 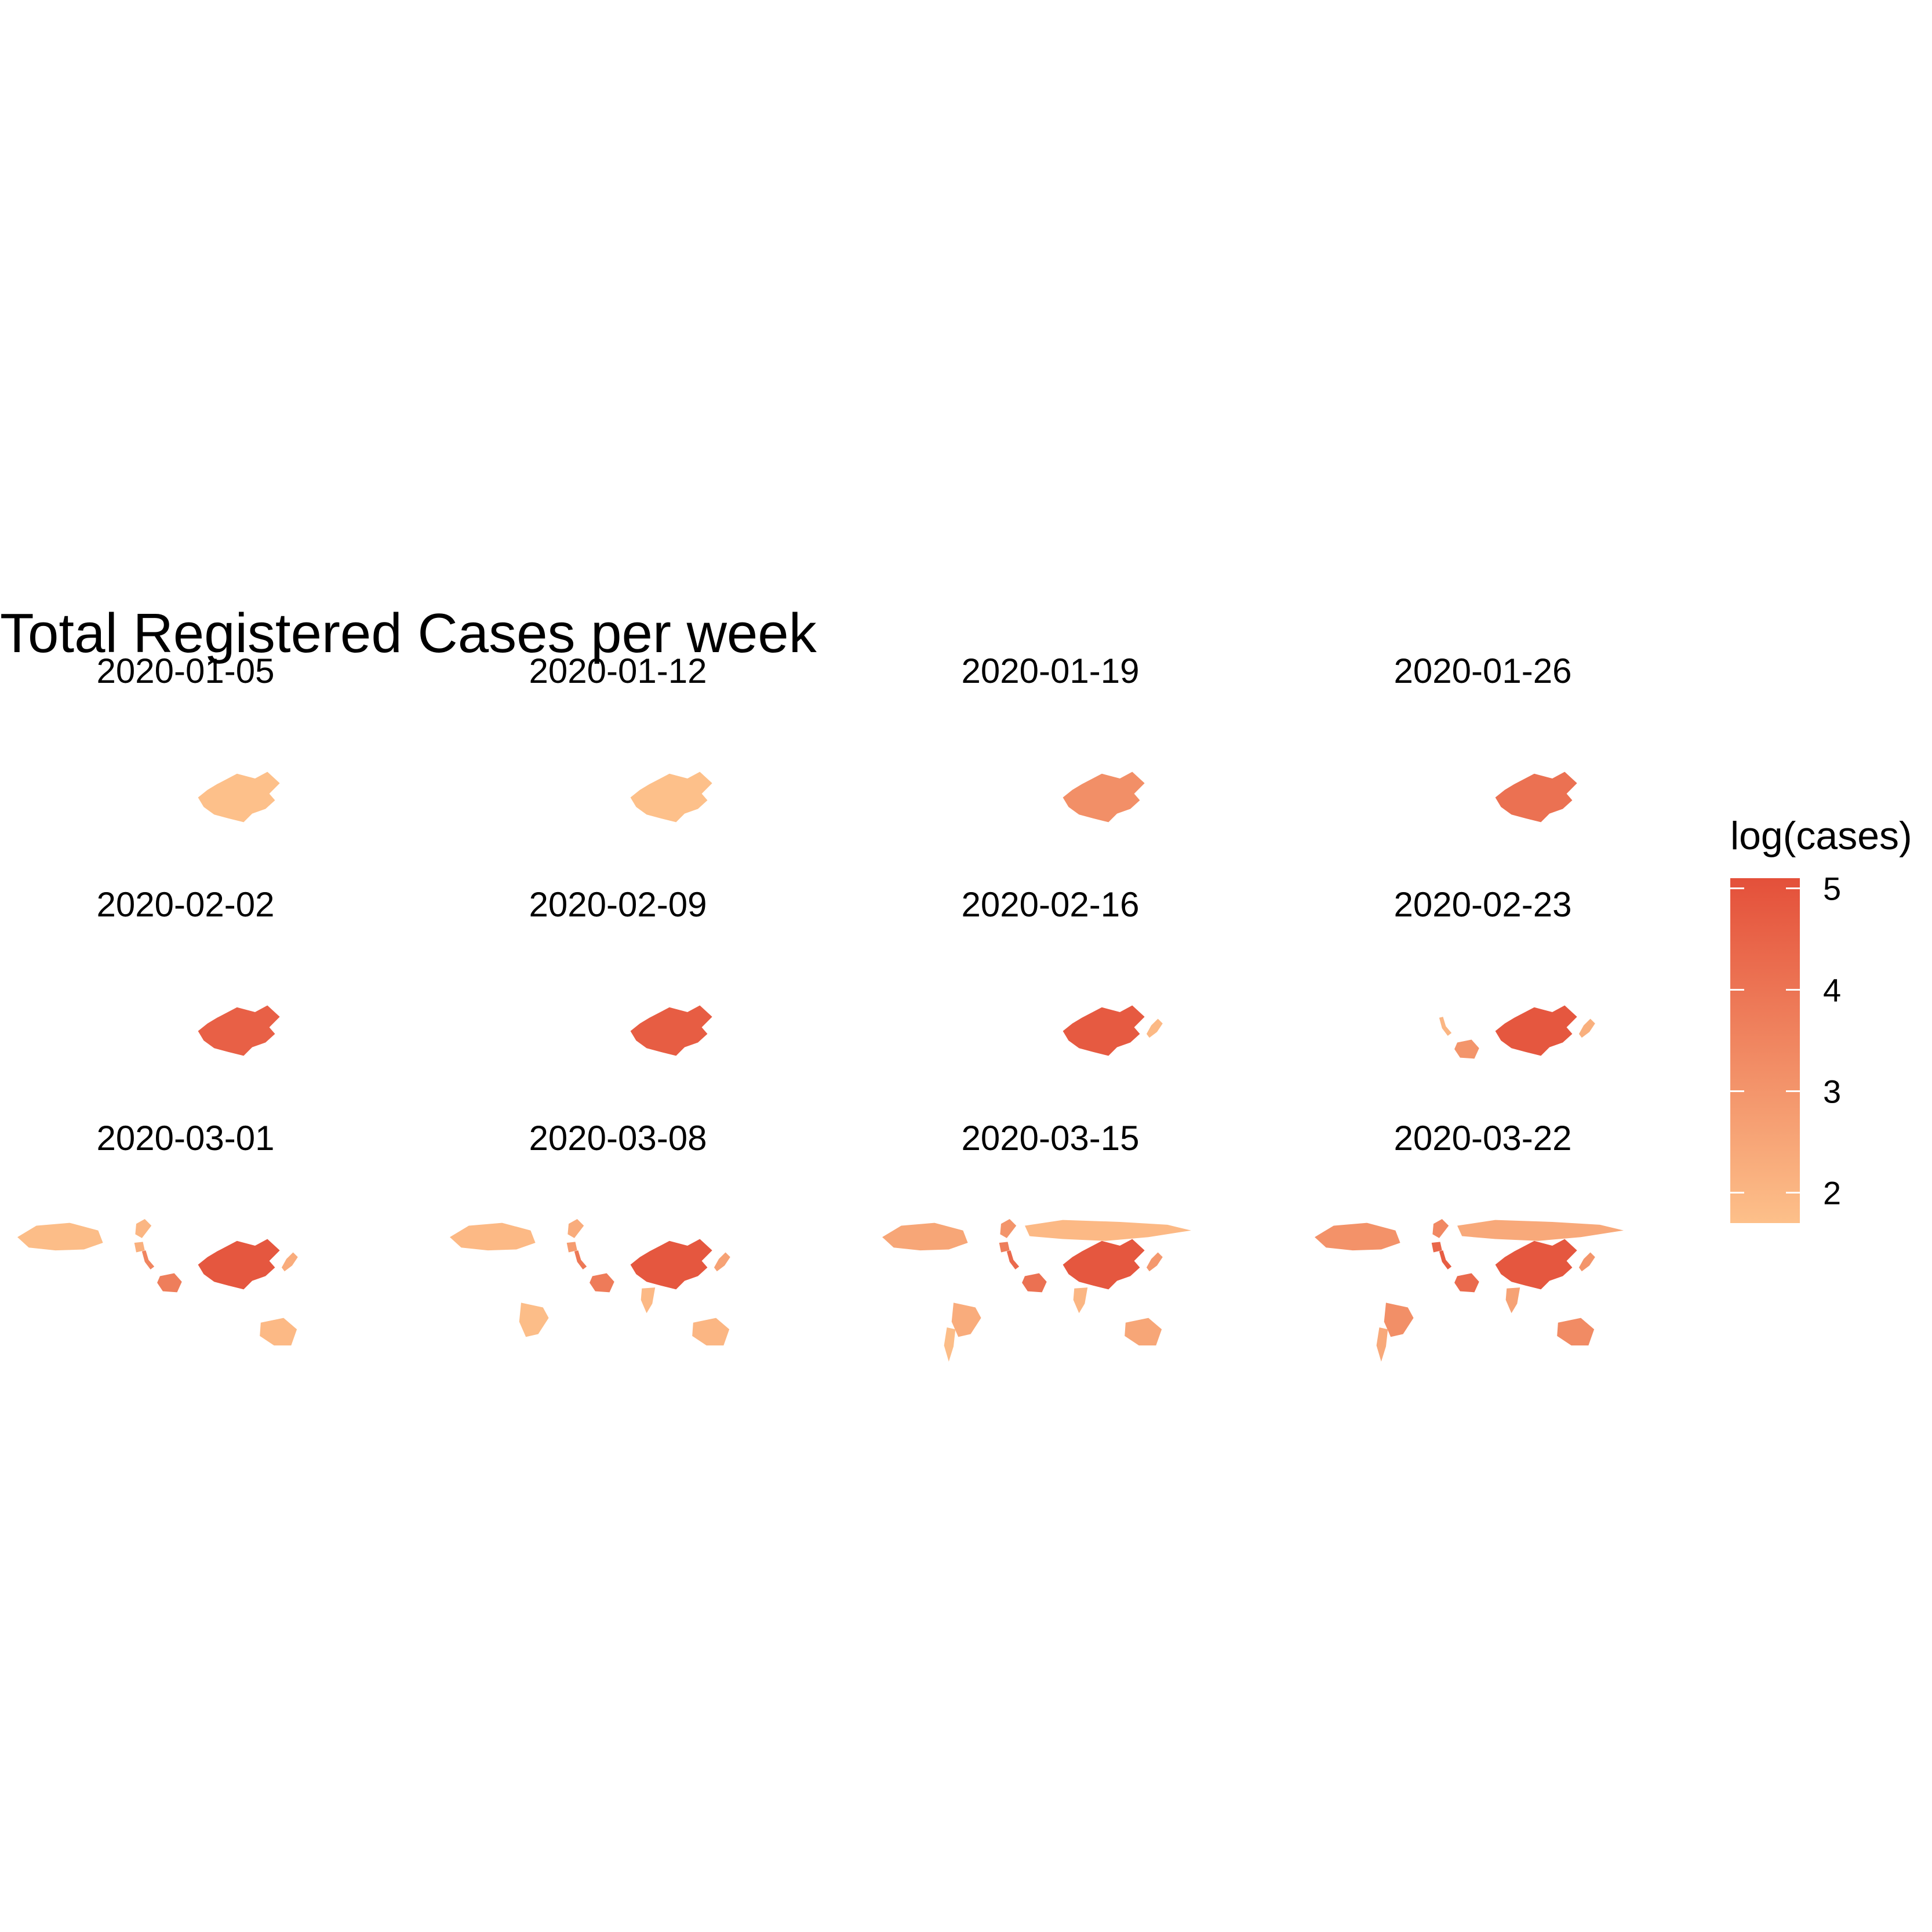 I want to click on facet-panel-2020-01-19: 2020-01-19, so click(x=1053, y=737).